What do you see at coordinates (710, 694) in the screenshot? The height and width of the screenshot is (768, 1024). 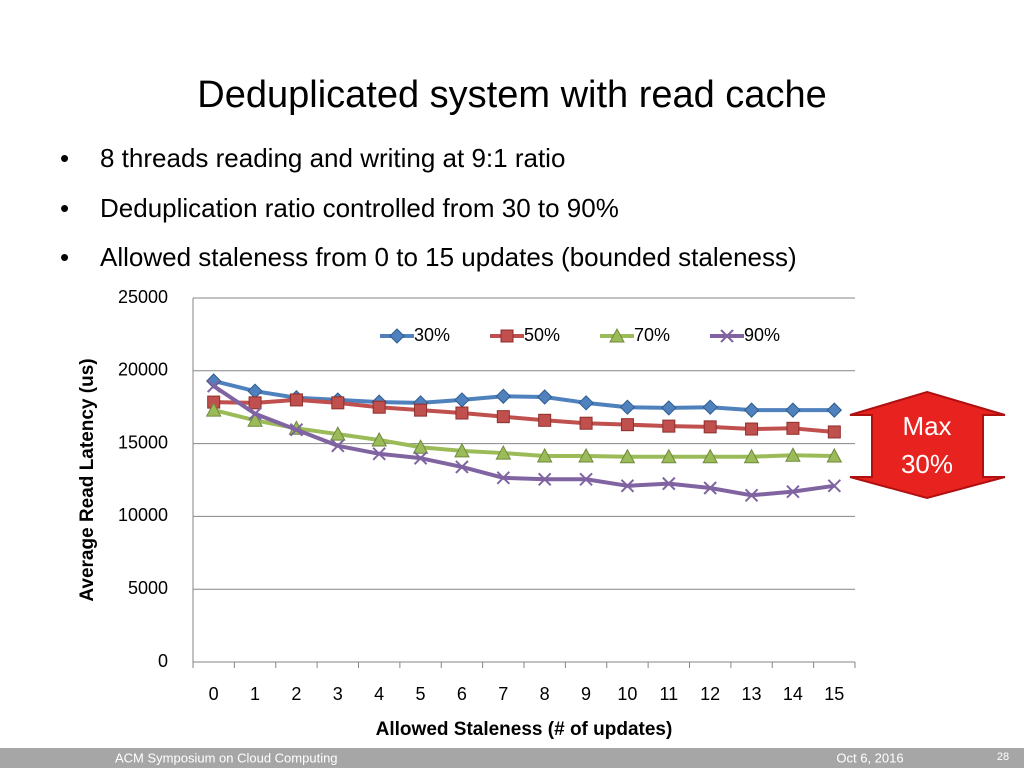 I see `x-tick-label: 12` at bounding box center [710, 694].